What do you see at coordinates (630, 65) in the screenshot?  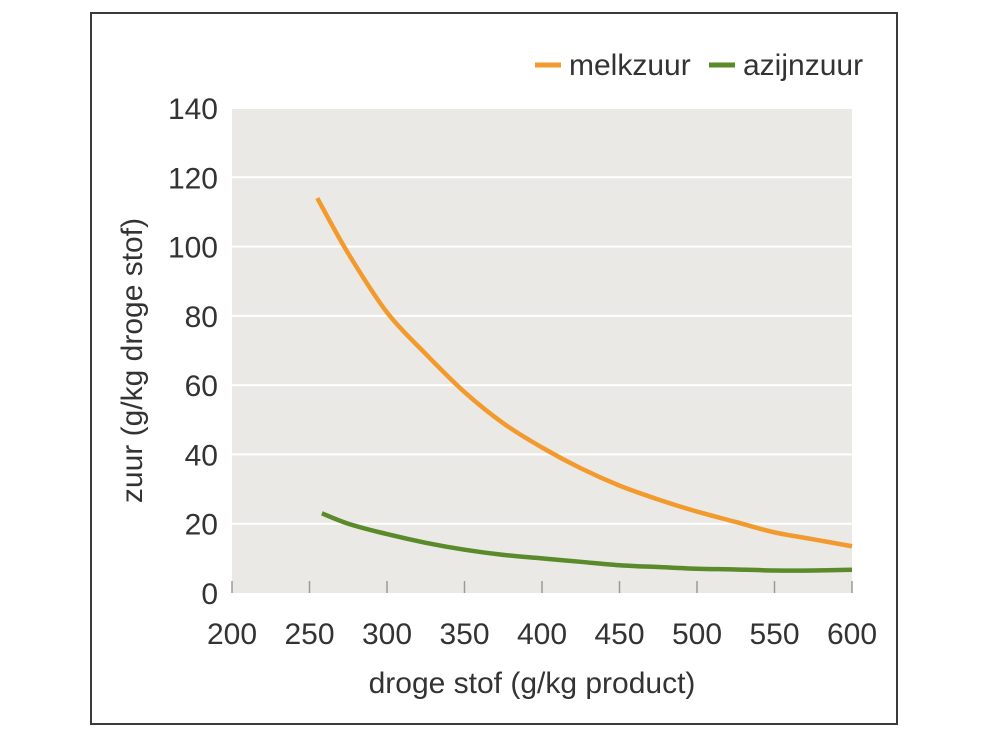 I see `legend-label-melkzuur: melkzuur` at bounding box center [630, 65].